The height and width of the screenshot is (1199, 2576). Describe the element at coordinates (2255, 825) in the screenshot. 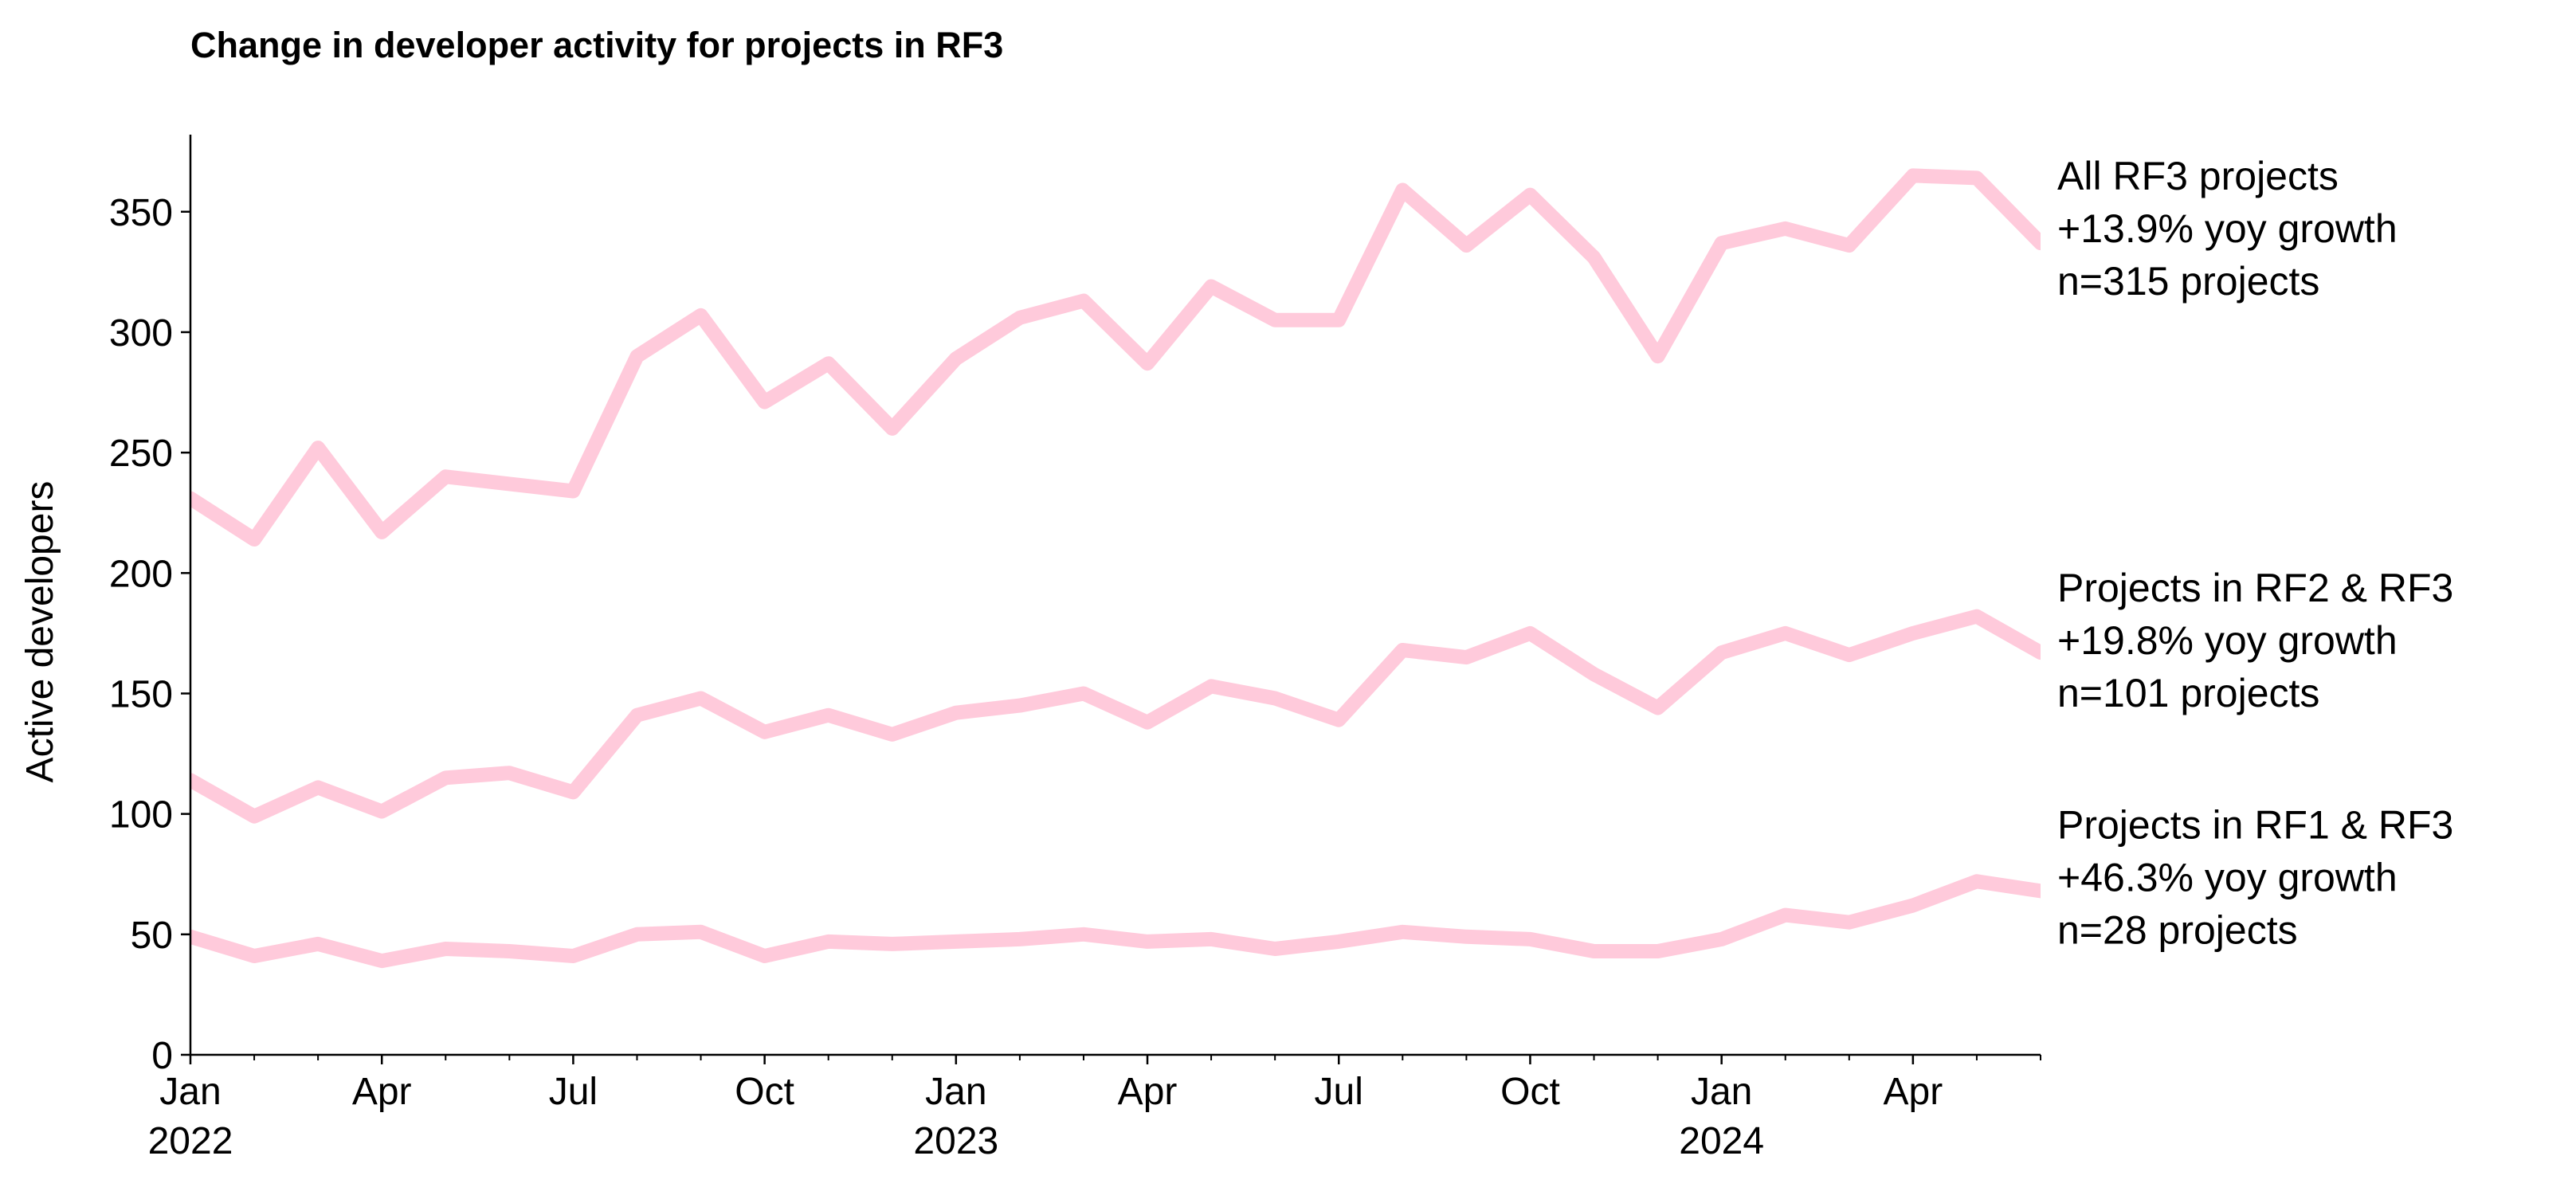

I see `series-annotation: Projects in RF1 & RF3` at that location.